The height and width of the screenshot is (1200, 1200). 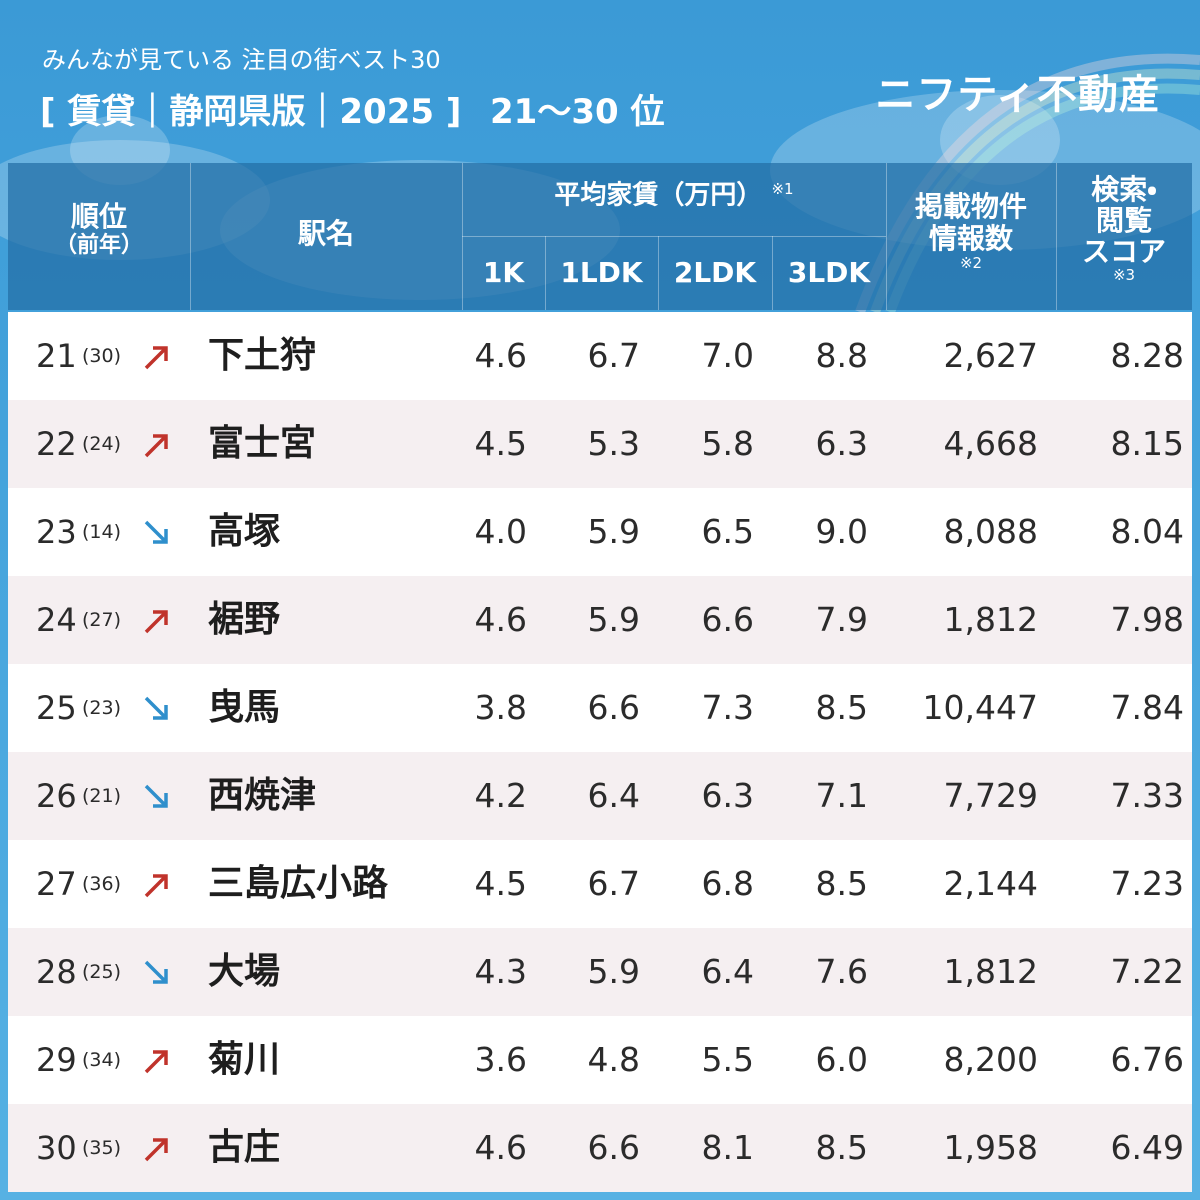 What do you see at coordinates (56, 796) in the screenshot?
I see `rank: 26` at bounding box center [56, 796].